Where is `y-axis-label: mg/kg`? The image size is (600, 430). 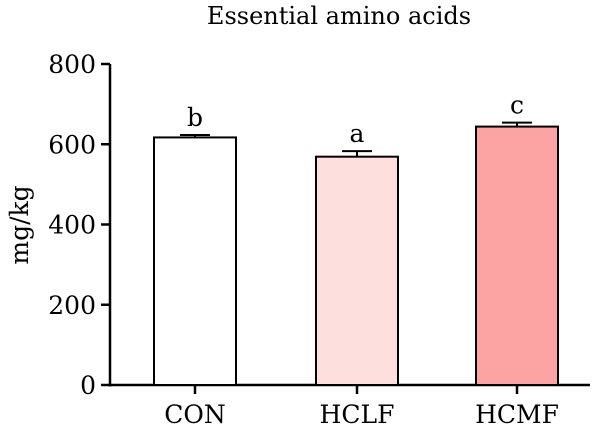 y-axis-label: mg/kg is located at coordinates (19, 224).